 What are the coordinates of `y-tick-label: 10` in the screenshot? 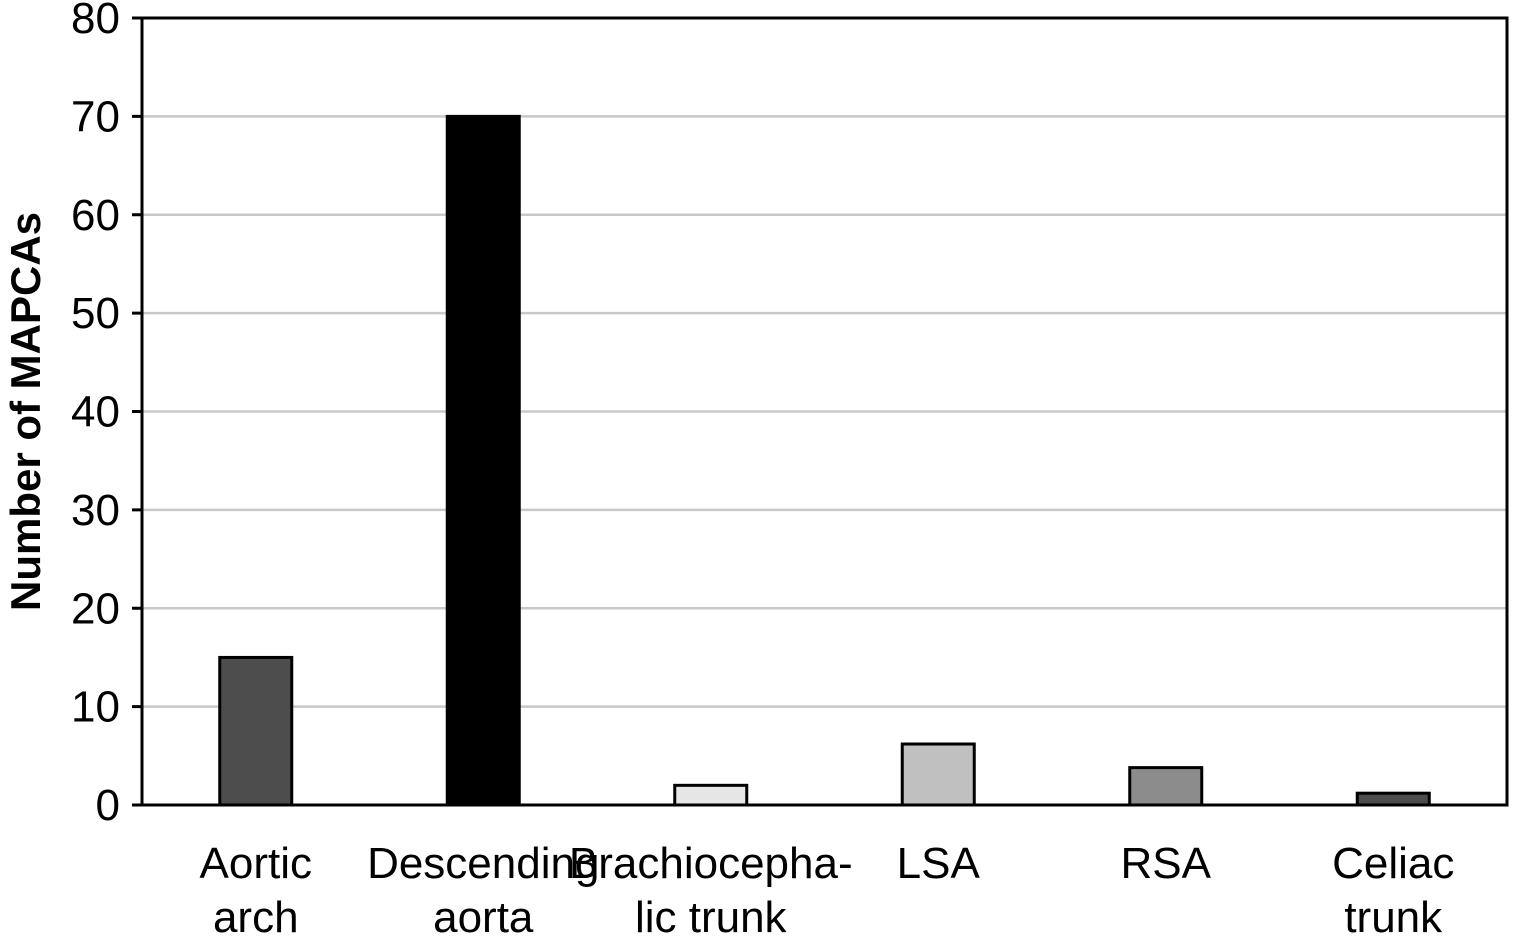 It's located at (95, 707).